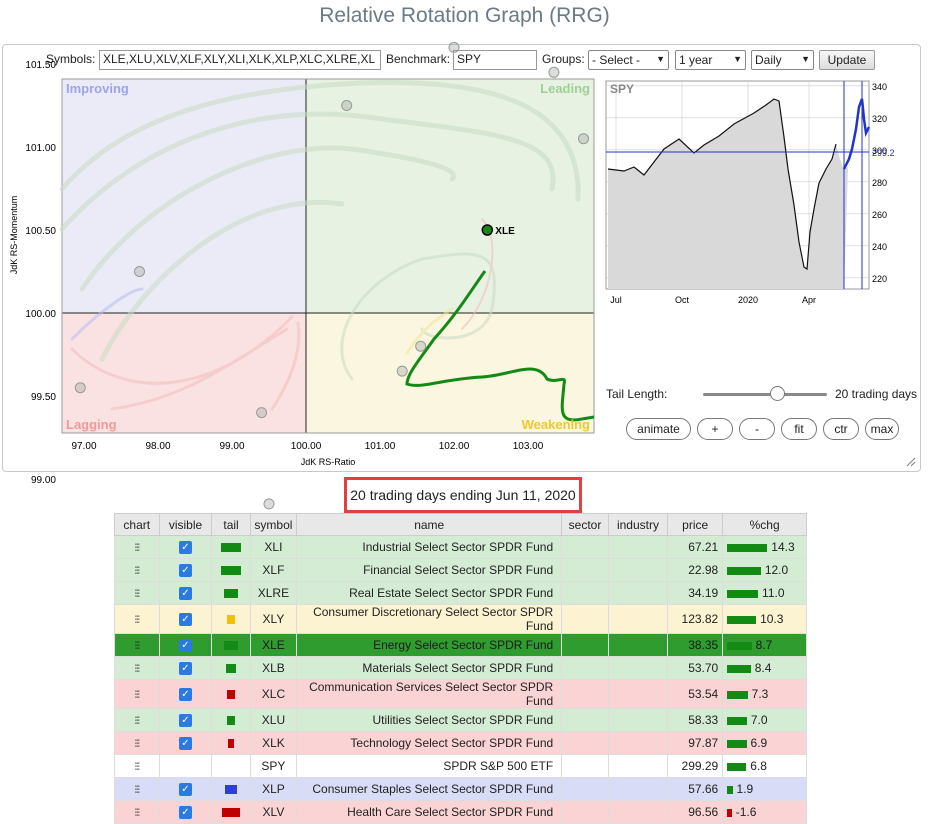 The width and height of the screenshot is (929, 824). What do you see at coordinates (628, 60) in the screenshot?
I see `groups-select: - Select - ▼` at bounding box center [628, 60].